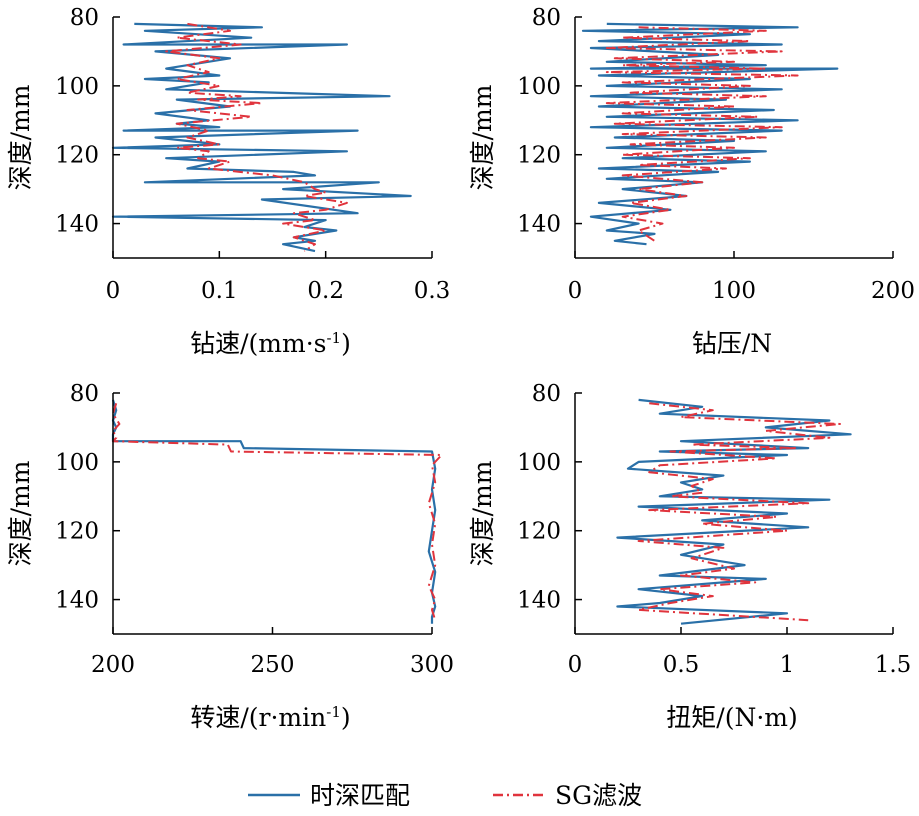 The height and width of the screenshot is (816, 919). Describe the element at coordinates (77, 463) in the screenshot. I see `y-tick-label-rotation-speed: 100` at that location.